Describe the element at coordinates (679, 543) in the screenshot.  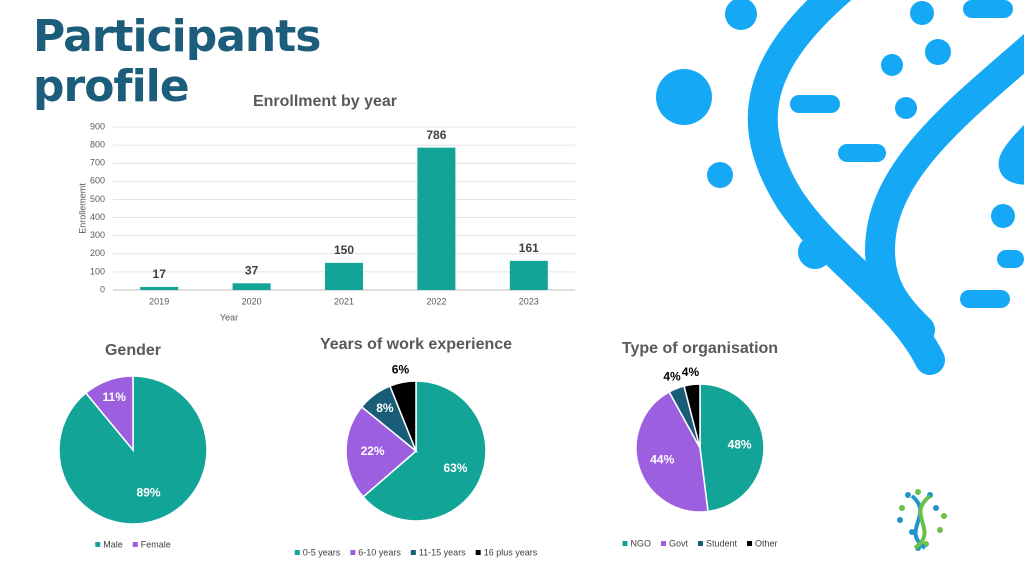
I see `legend-label: Govt` at that location.